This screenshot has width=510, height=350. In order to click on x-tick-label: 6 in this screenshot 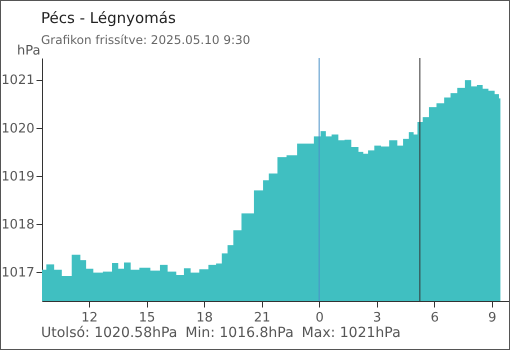, I will do `click(434, 318)`.